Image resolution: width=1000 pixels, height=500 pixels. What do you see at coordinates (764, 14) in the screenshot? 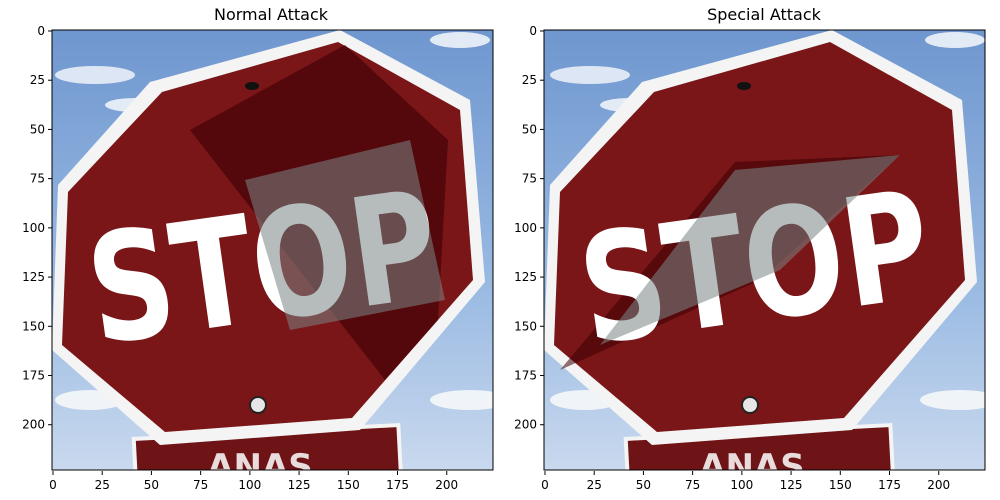
I see `panel-title: Special Attack` at bounding box center [764, 14].